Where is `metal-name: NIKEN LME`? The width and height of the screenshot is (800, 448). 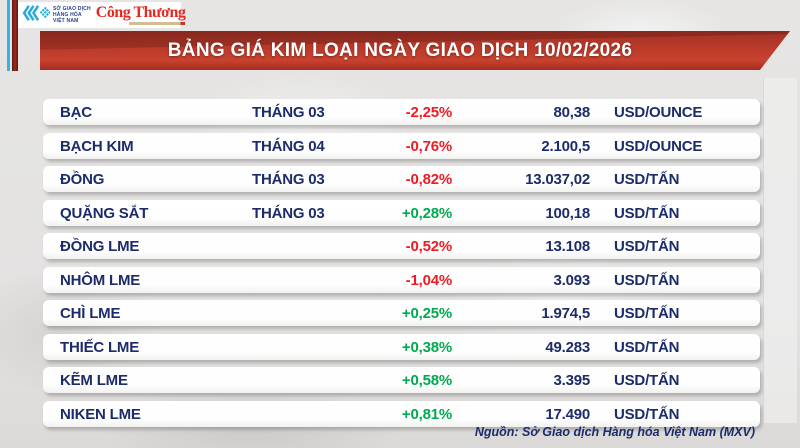 metal-name: NIKEN LME is located at coordinates (100, 414).